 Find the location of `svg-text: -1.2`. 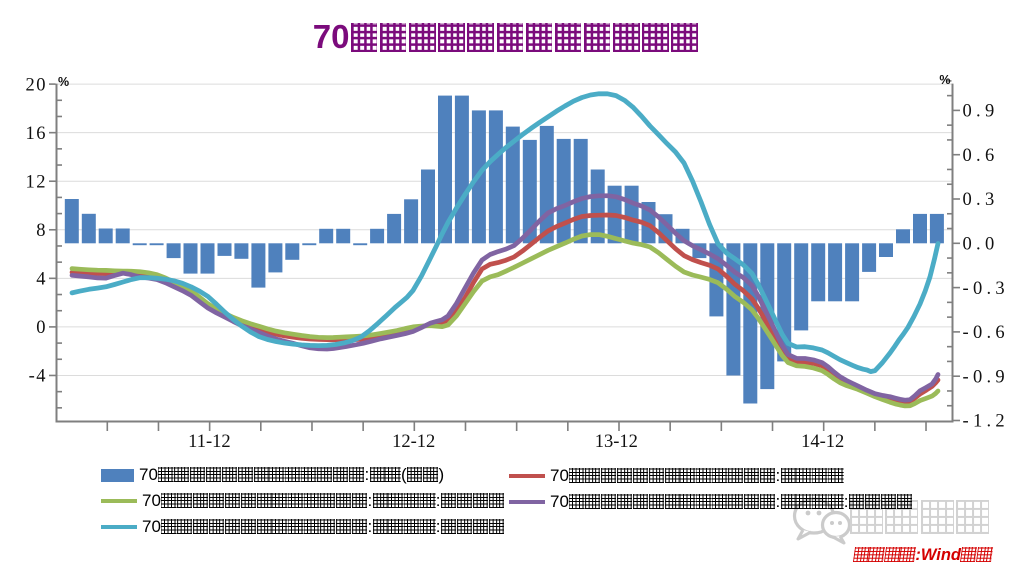

svg-text: -1.2 is located at coordinates (986, 422).